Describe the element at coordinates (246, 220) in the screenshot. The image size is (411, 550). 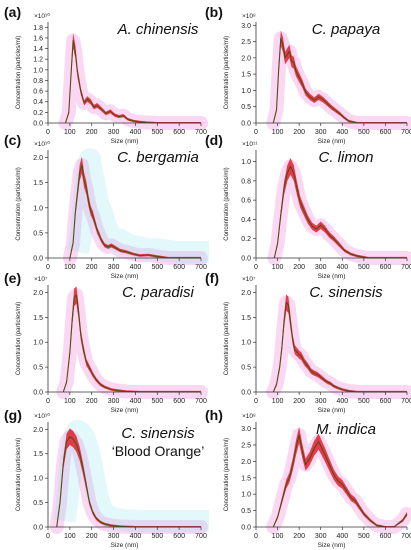
I see `y-tick-label: 0.4` at that location.